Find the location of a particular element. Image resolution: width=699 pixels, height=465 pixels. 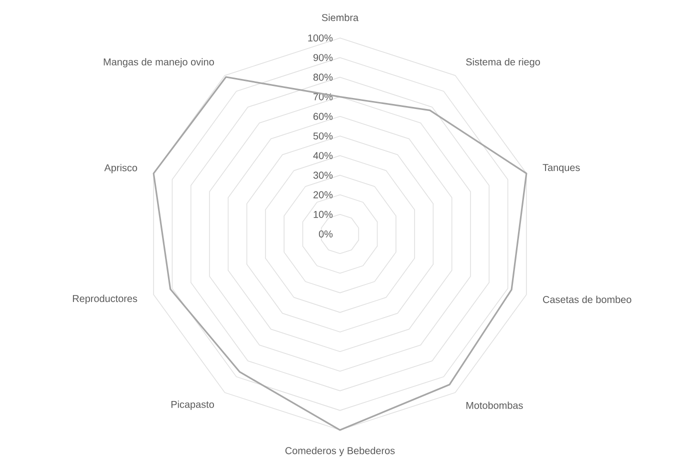

spoke-label: Aprisco is located at coordinates (121, 169).